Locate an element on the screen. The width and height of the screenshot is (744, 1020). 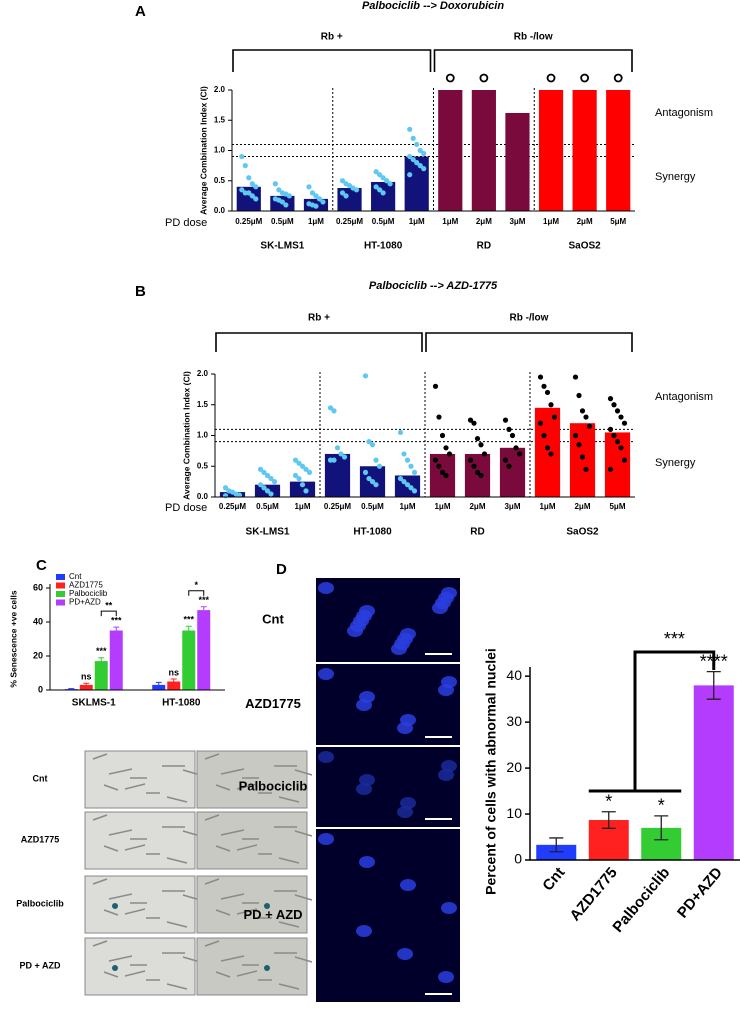
panel-letter: B is located at coordinates (140, 291).